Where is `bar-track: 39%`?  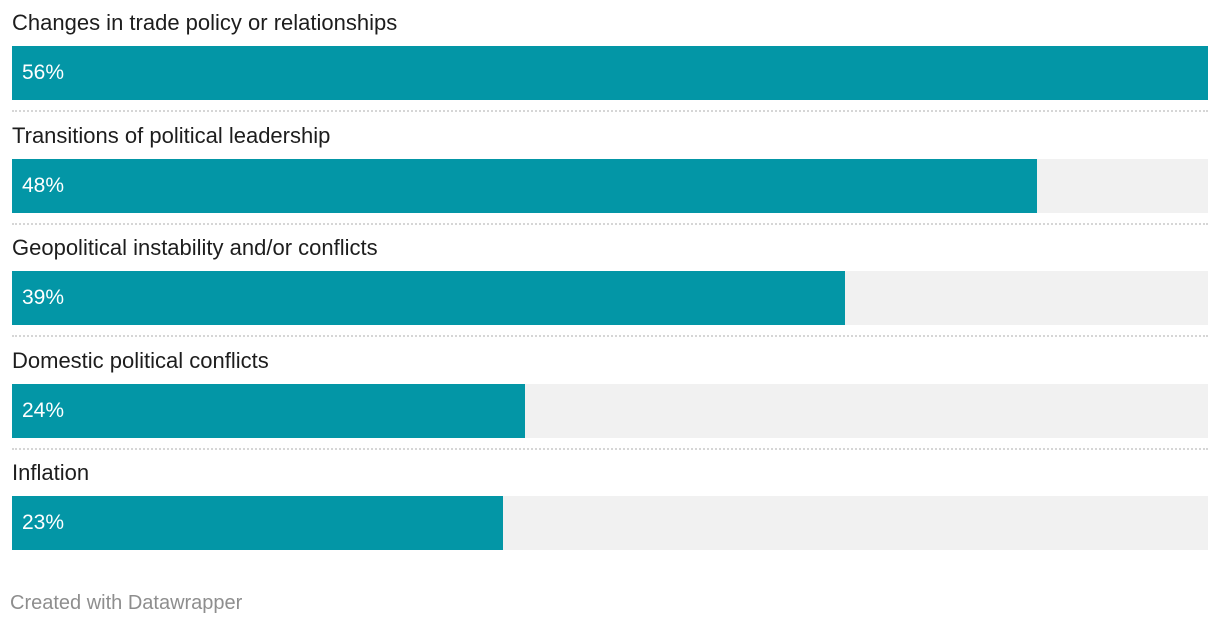
bar-track: 39% is located at coordinates (610, 298).